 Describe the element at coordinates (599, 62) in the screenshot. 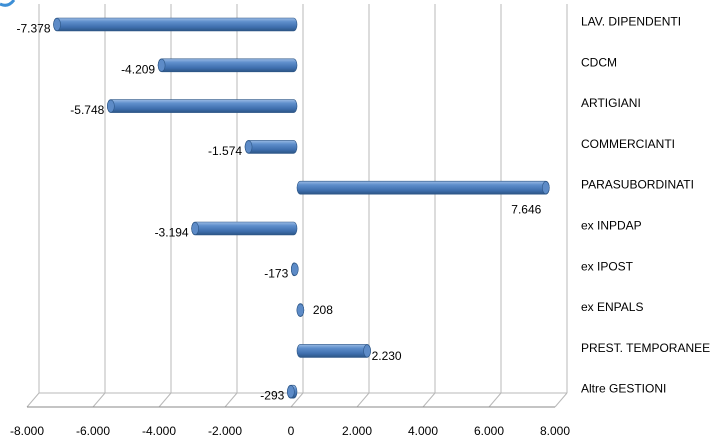

I see `category-label: CDCM` at that location.